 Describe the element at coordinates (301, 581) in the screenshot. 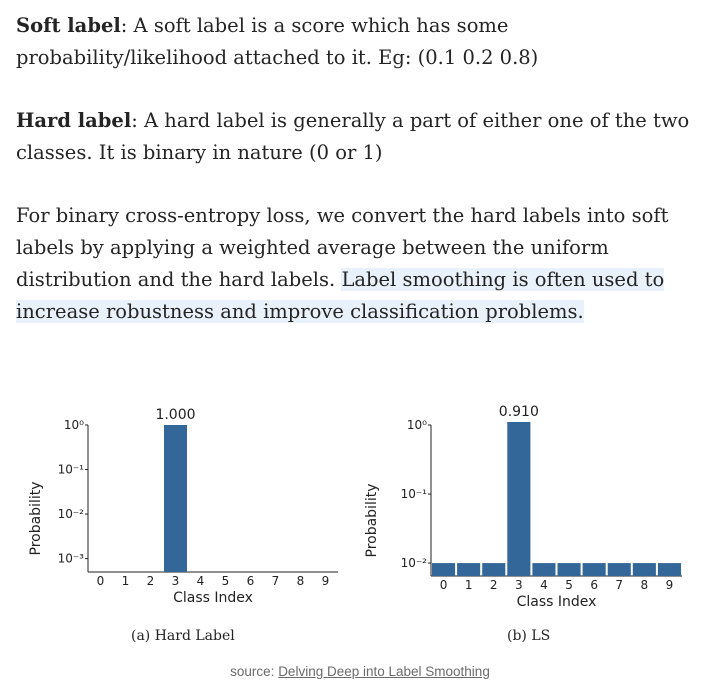

I see `hard-label-x-tick-label: 8` at that location.